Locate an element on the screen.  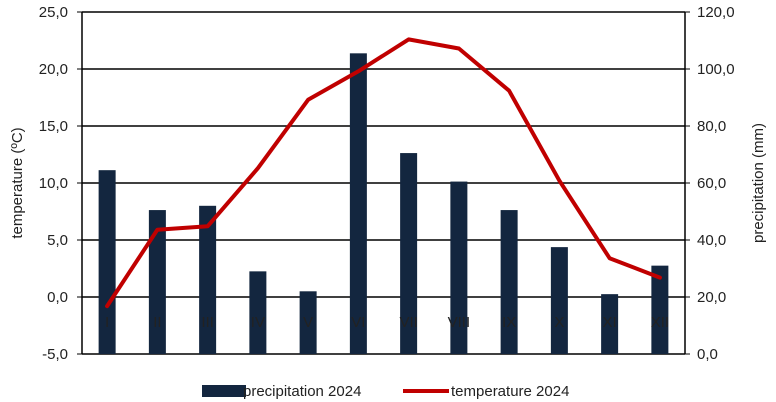
y-left-tick-label: 25,0 is located at coordinates (53, 12).